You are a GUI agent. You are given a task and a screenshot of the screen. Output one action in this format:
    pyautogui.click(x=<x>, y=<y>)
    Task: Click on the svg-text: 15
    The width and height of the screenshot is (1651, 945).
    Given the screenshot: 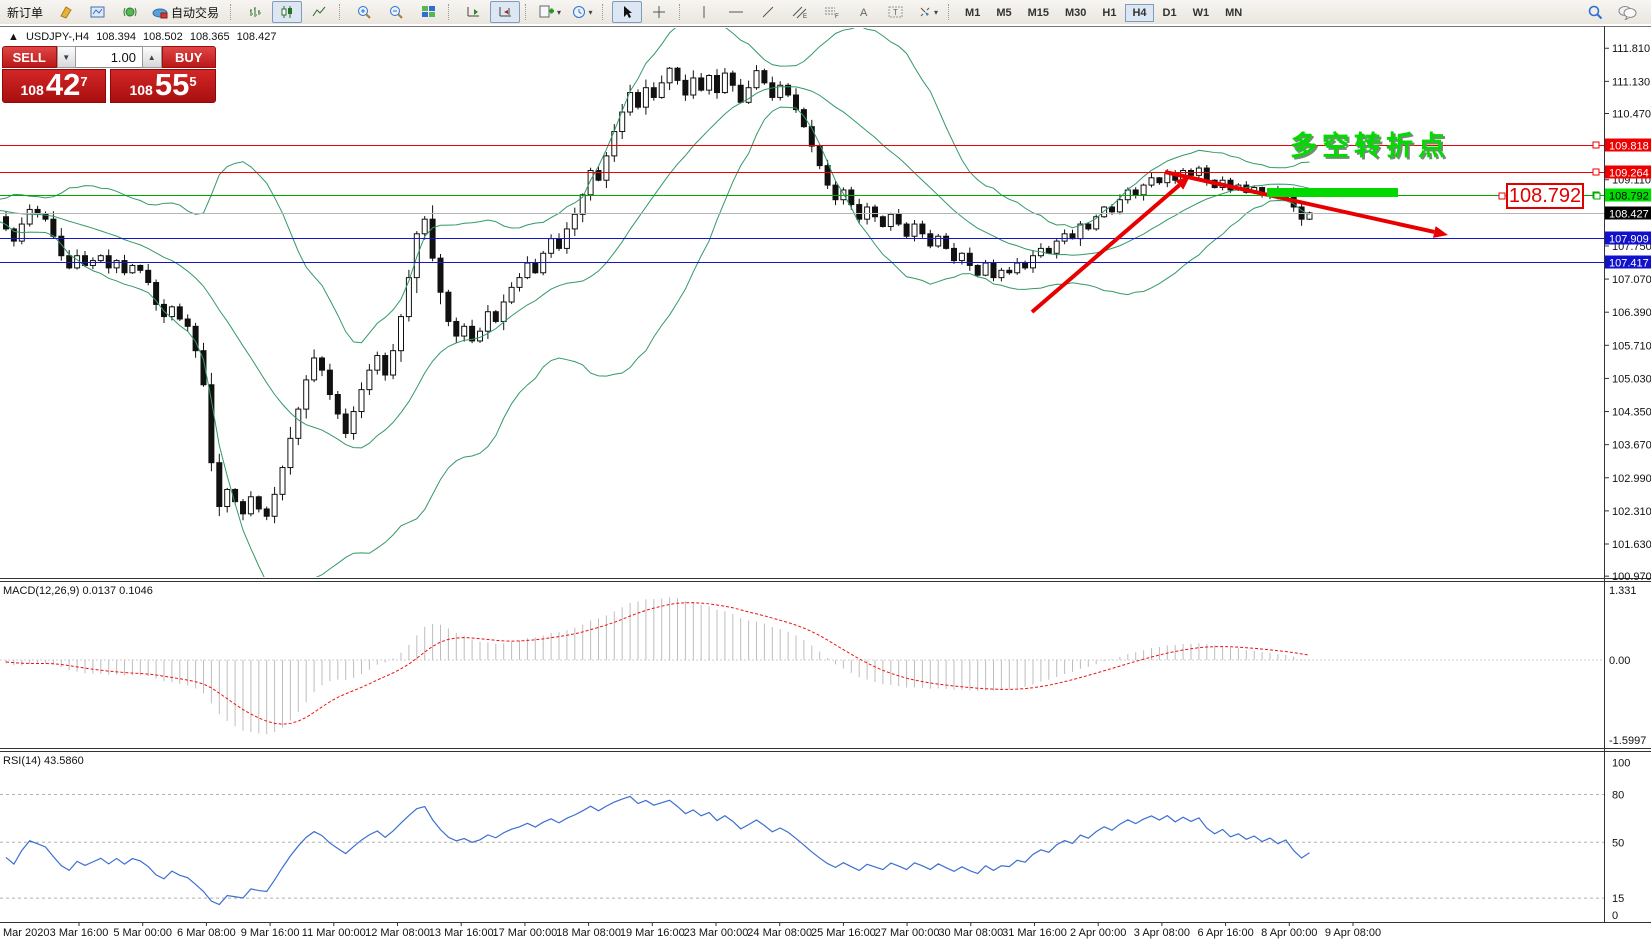 What is the action you would take?
    pyautogui.click(x=1618, y=899)
    